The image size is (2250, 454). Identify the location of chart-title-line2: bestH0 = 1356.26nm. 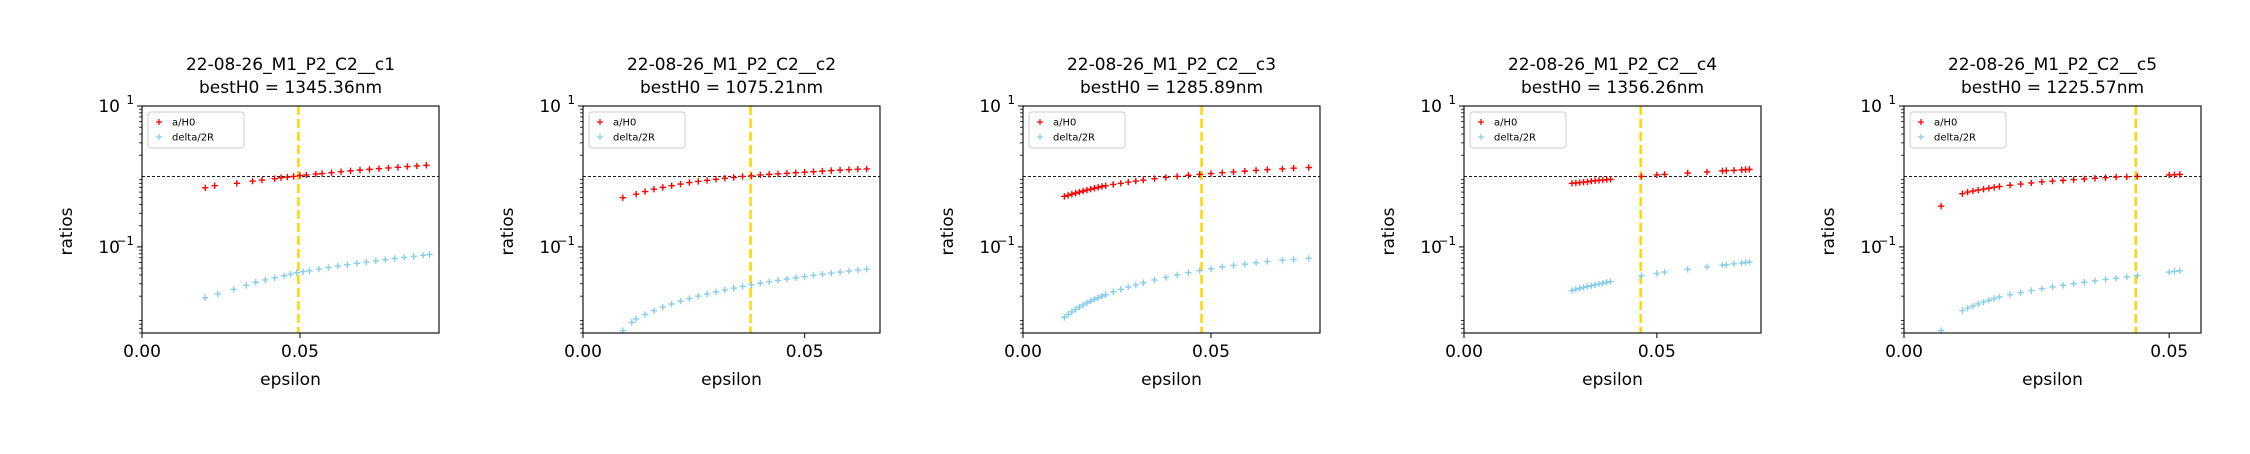
(1612, 88).